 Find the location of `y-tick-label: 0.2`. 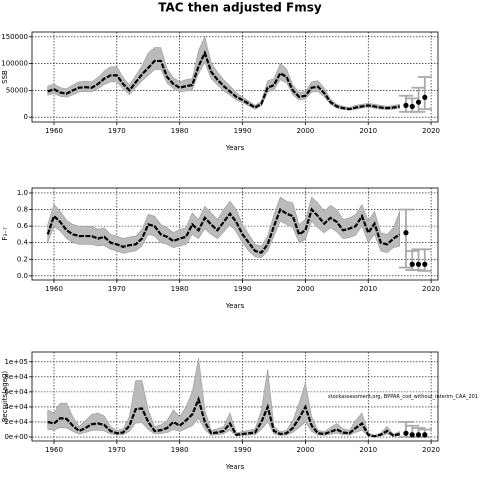

y-tick-label: 0.2 is located at coordinates (22, 259).